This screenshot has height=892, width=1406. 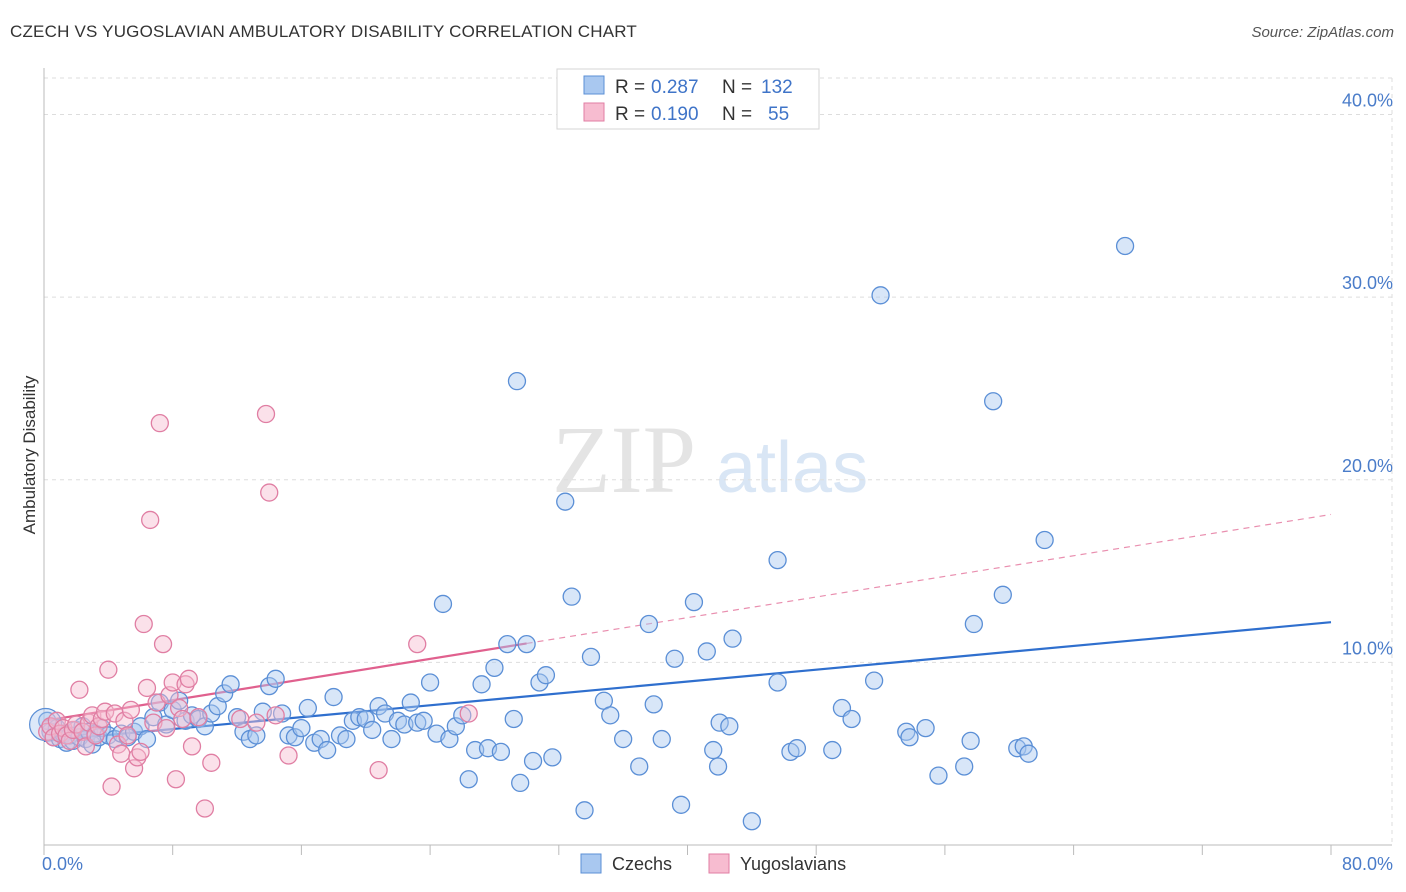 I want to click on bottom-legend-label-czechs: Czechs, so click(x=642, y=864).